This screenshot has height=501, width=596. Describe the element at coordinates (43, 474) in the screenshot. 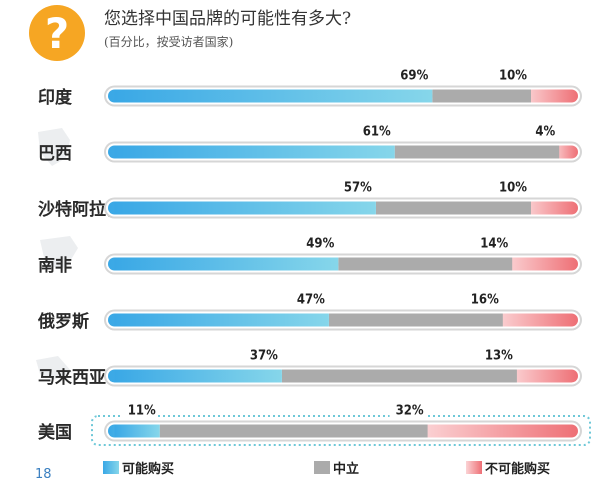

I see `page-number: 18` at that location.